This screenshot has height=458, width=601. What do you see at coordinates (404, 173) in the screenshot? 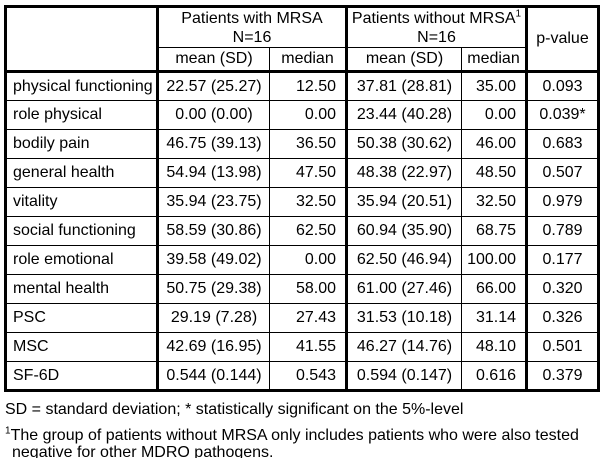
I see `no-mrsa-mean-sd-cell: 48.38 (22.97)` at bounding box center [404, 173].